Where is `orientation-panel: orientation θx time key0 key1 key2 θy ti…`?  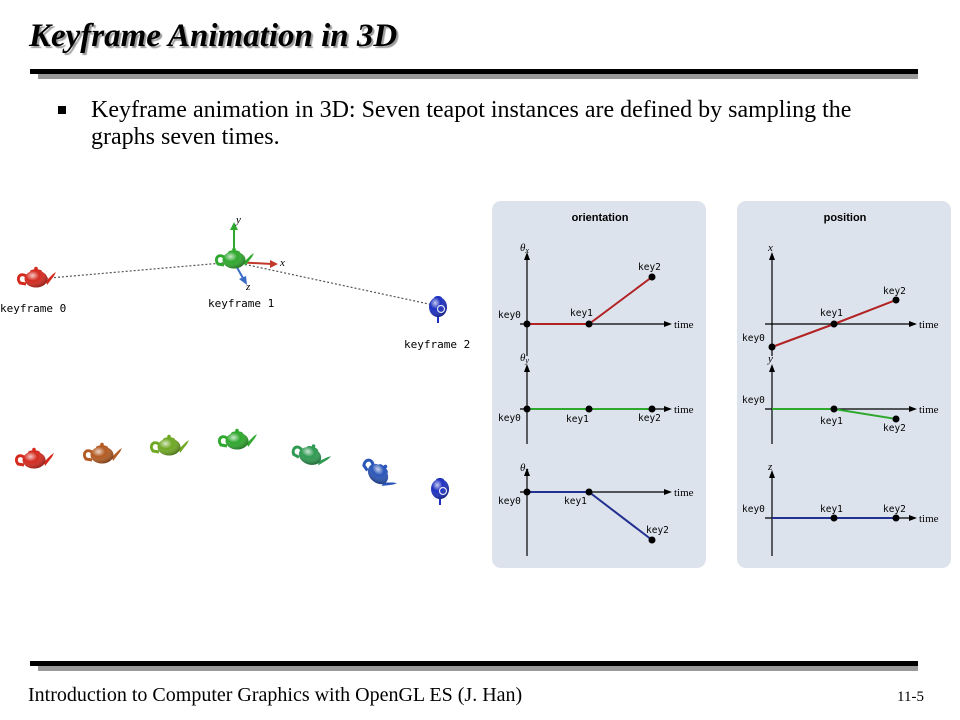
orientation-panel: orientation θx time key0 key1 key2 θy ti… is located at coordinates (599, 384).